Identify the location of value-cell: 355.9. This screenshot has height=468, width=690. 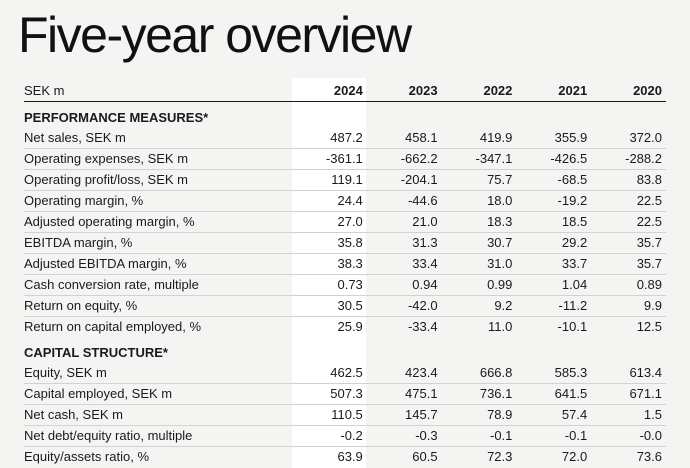
(554, 138).